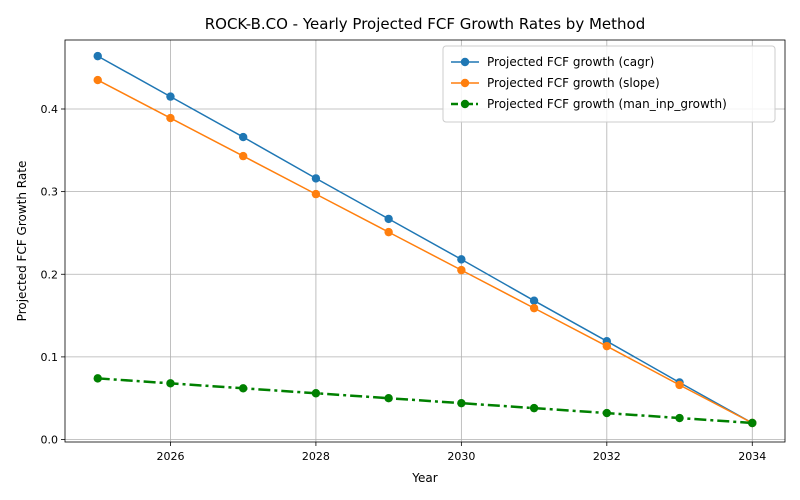 This screenshot has width=800, height=500. I want to click on legend-item: Projected FCF growth (slope), so click(555, 83).